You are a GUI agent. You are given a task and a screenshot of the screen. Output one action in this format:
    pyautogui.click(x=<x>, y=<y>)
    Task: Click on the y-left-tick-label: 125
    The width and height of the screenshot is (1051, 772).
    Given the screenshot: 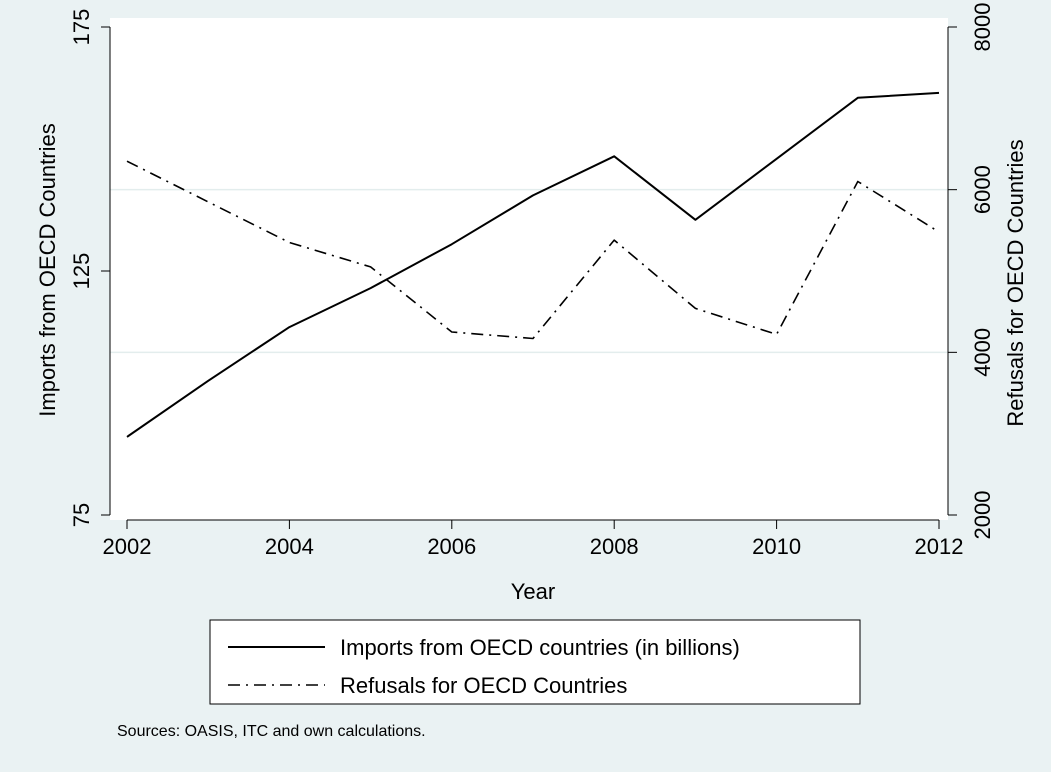 What is the action you would take?
    pyautogui.click(x=81, y=271)
    